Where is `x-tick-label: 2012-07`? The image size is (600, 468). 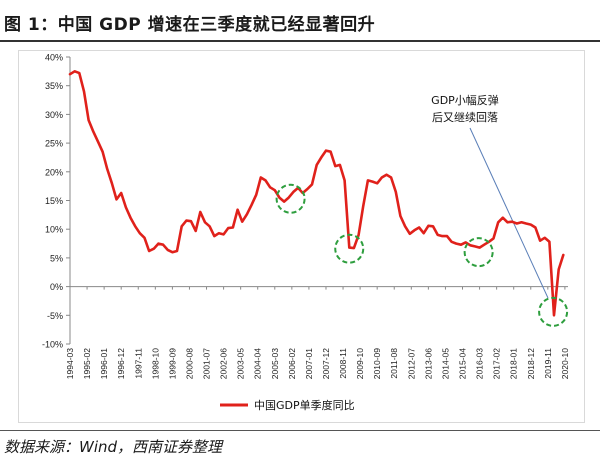
x-tick-label: 2012-07 is located at coordinates (411, 363).